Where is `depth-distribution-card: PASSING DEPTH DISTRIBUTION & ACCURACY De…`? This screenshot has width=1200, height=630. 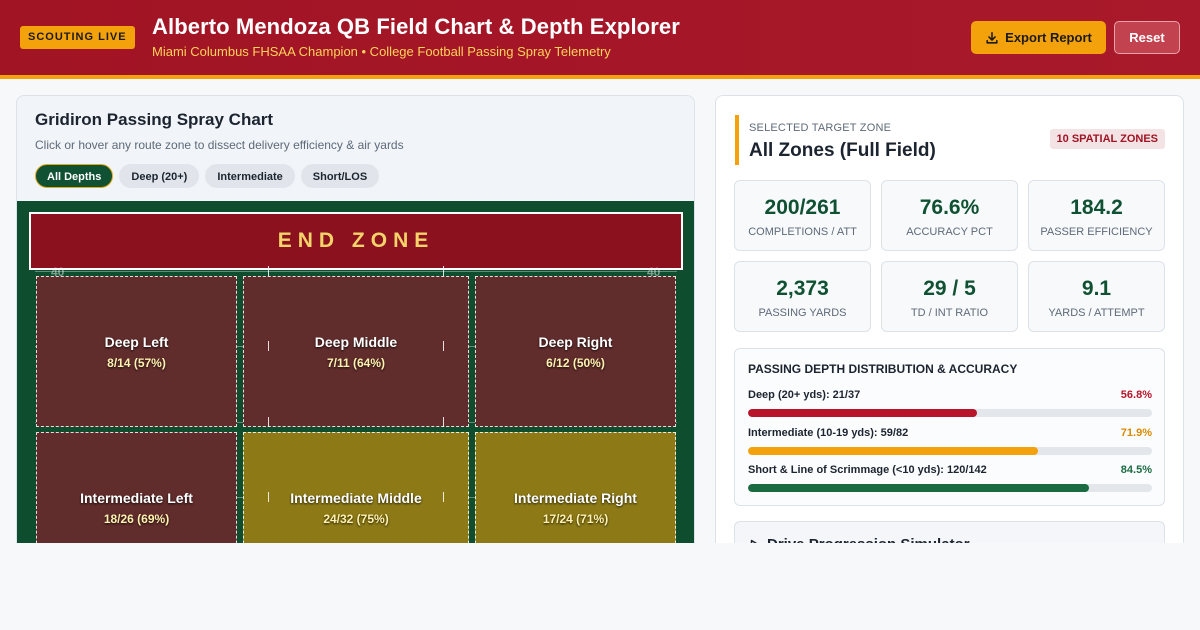 depth-distribution-card: PASSING DEPTH DISTRIBUTION & ACCURACY De… is located at coordinates (949, 427).